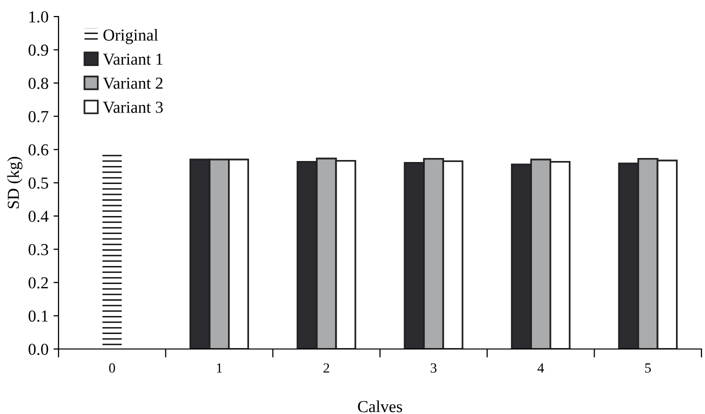 Image resolution: width=705 pixels, height=414 pixels. Describe the element at coordinates (219, 368) in the screenshot. I see `x-tick-label: 1` at that location.